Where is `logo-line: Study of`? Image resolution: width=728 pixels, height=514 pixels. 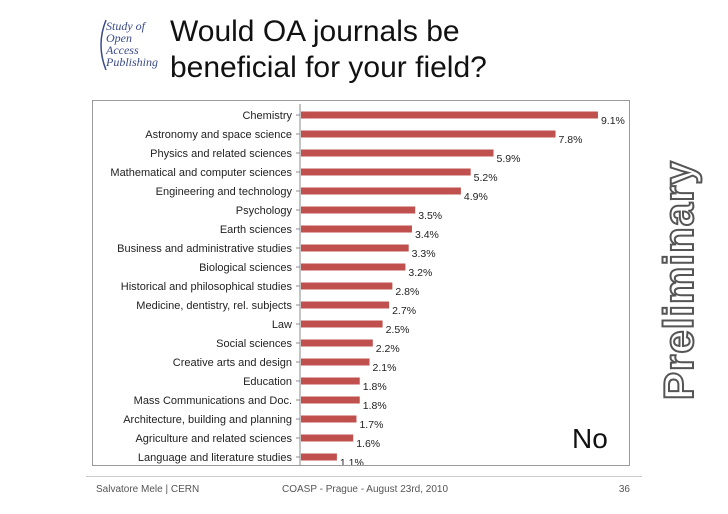
logo-line: Study of is located at coordinates (125, 26).